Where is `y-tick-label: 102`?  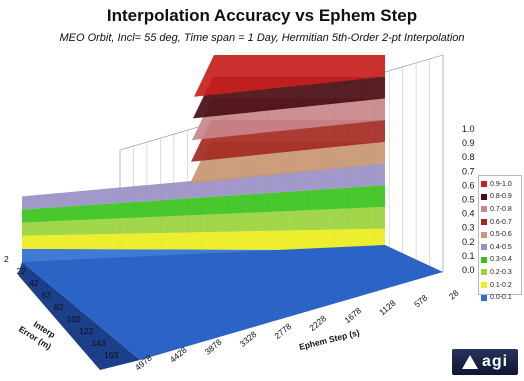
y-tick-label: 102 is located at coordinates (74, 319).